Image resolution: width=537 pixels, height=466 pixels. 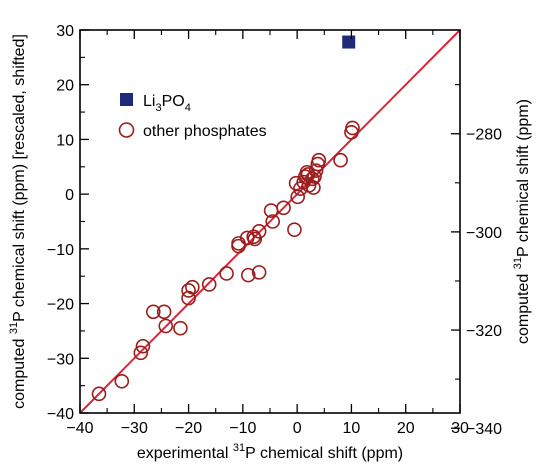 I want to click on x-tick-label: −10, so click(x=242, y=428).